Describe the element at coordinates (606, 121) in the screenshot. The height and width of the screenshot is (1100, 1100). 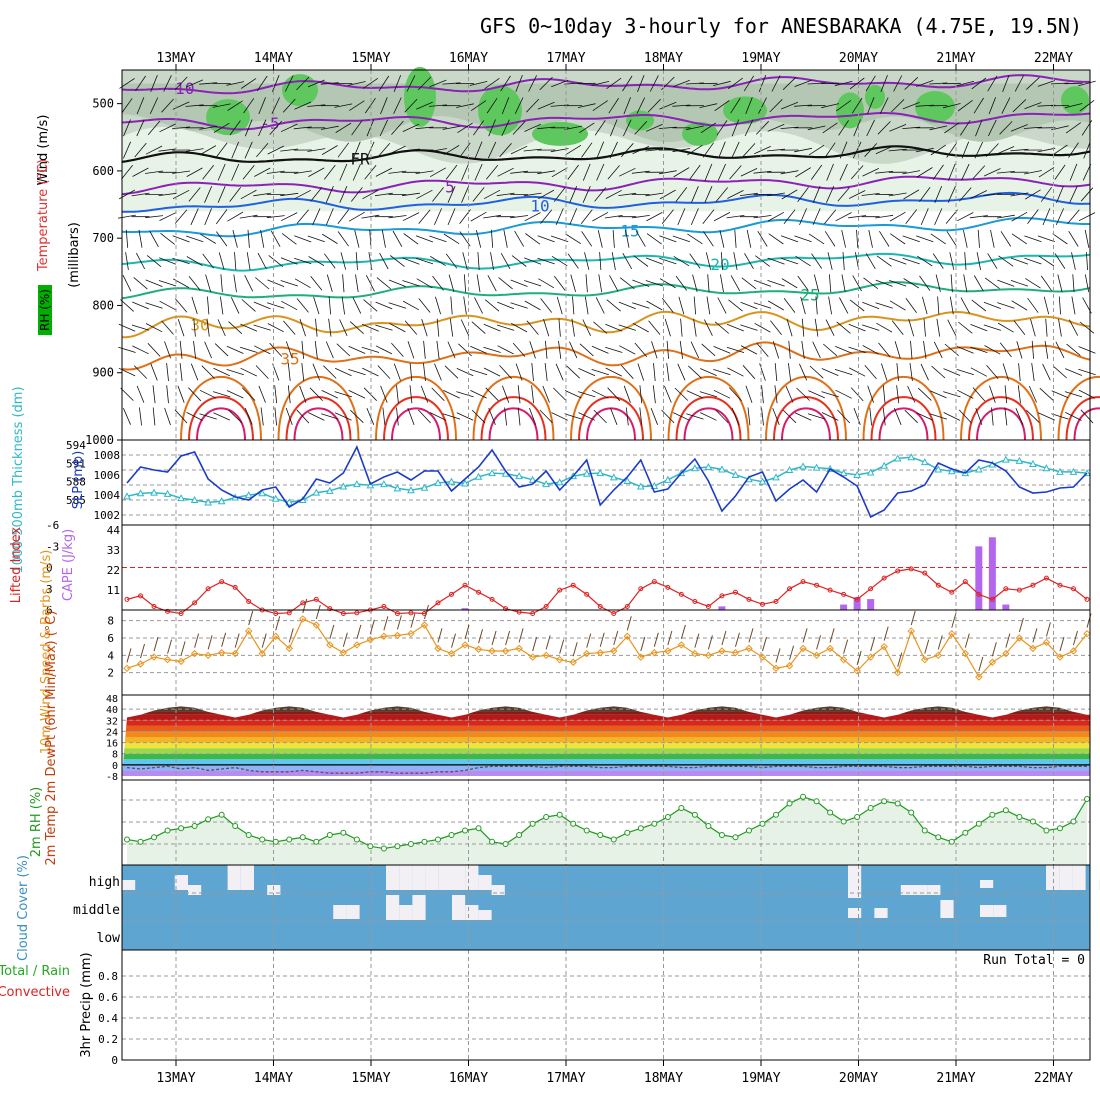
I see `temperature-contour` at that location.